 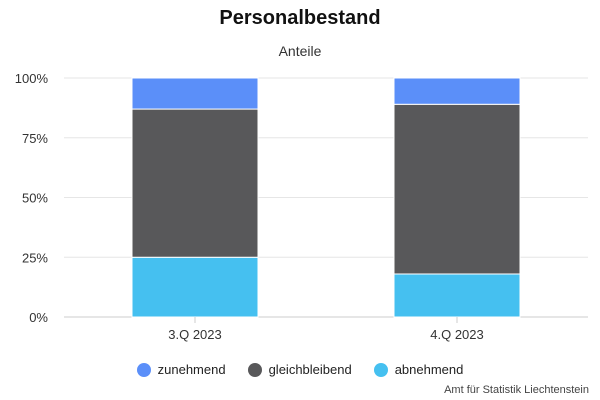 I want to click on legend: zunehmend gleichbleibend abnehmend, so click(x=300, y=369).